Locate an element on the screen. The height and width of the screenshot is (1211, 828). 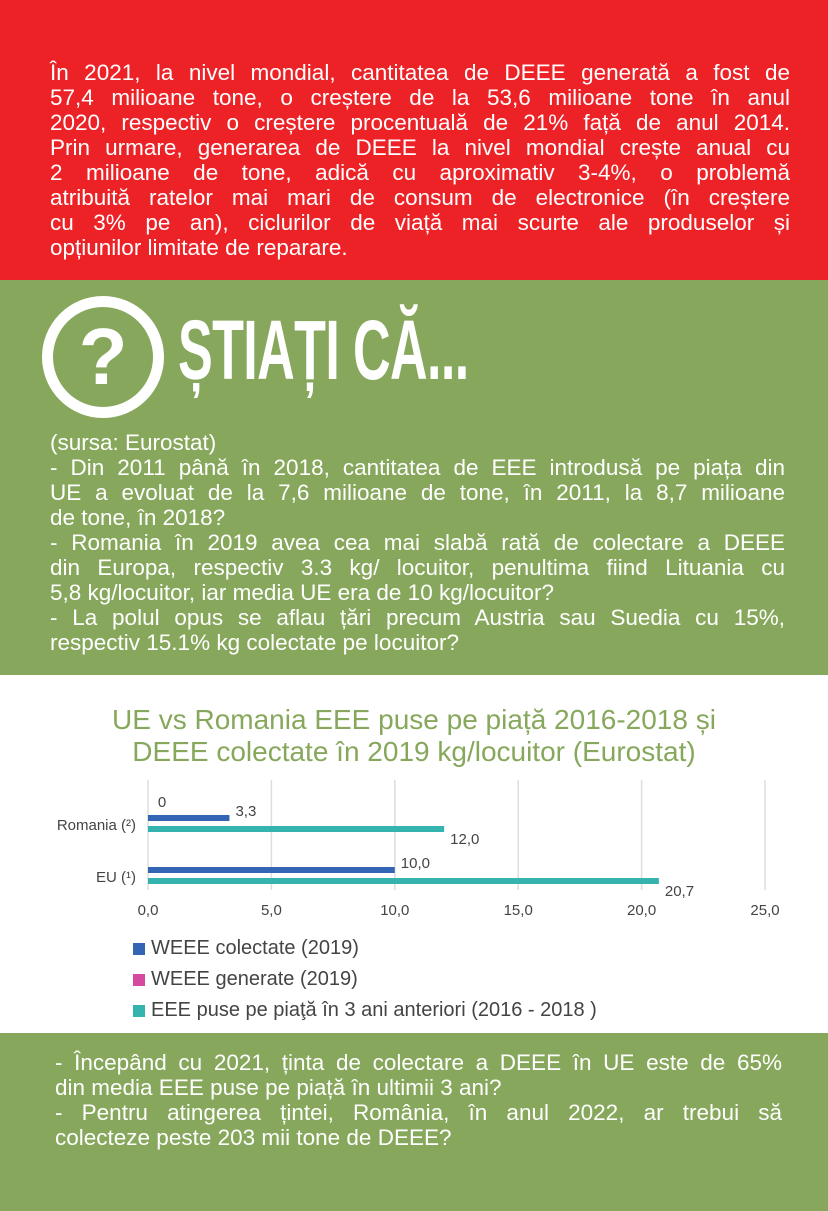
category-label: Romania (²) is located at coordinates (96, 825).